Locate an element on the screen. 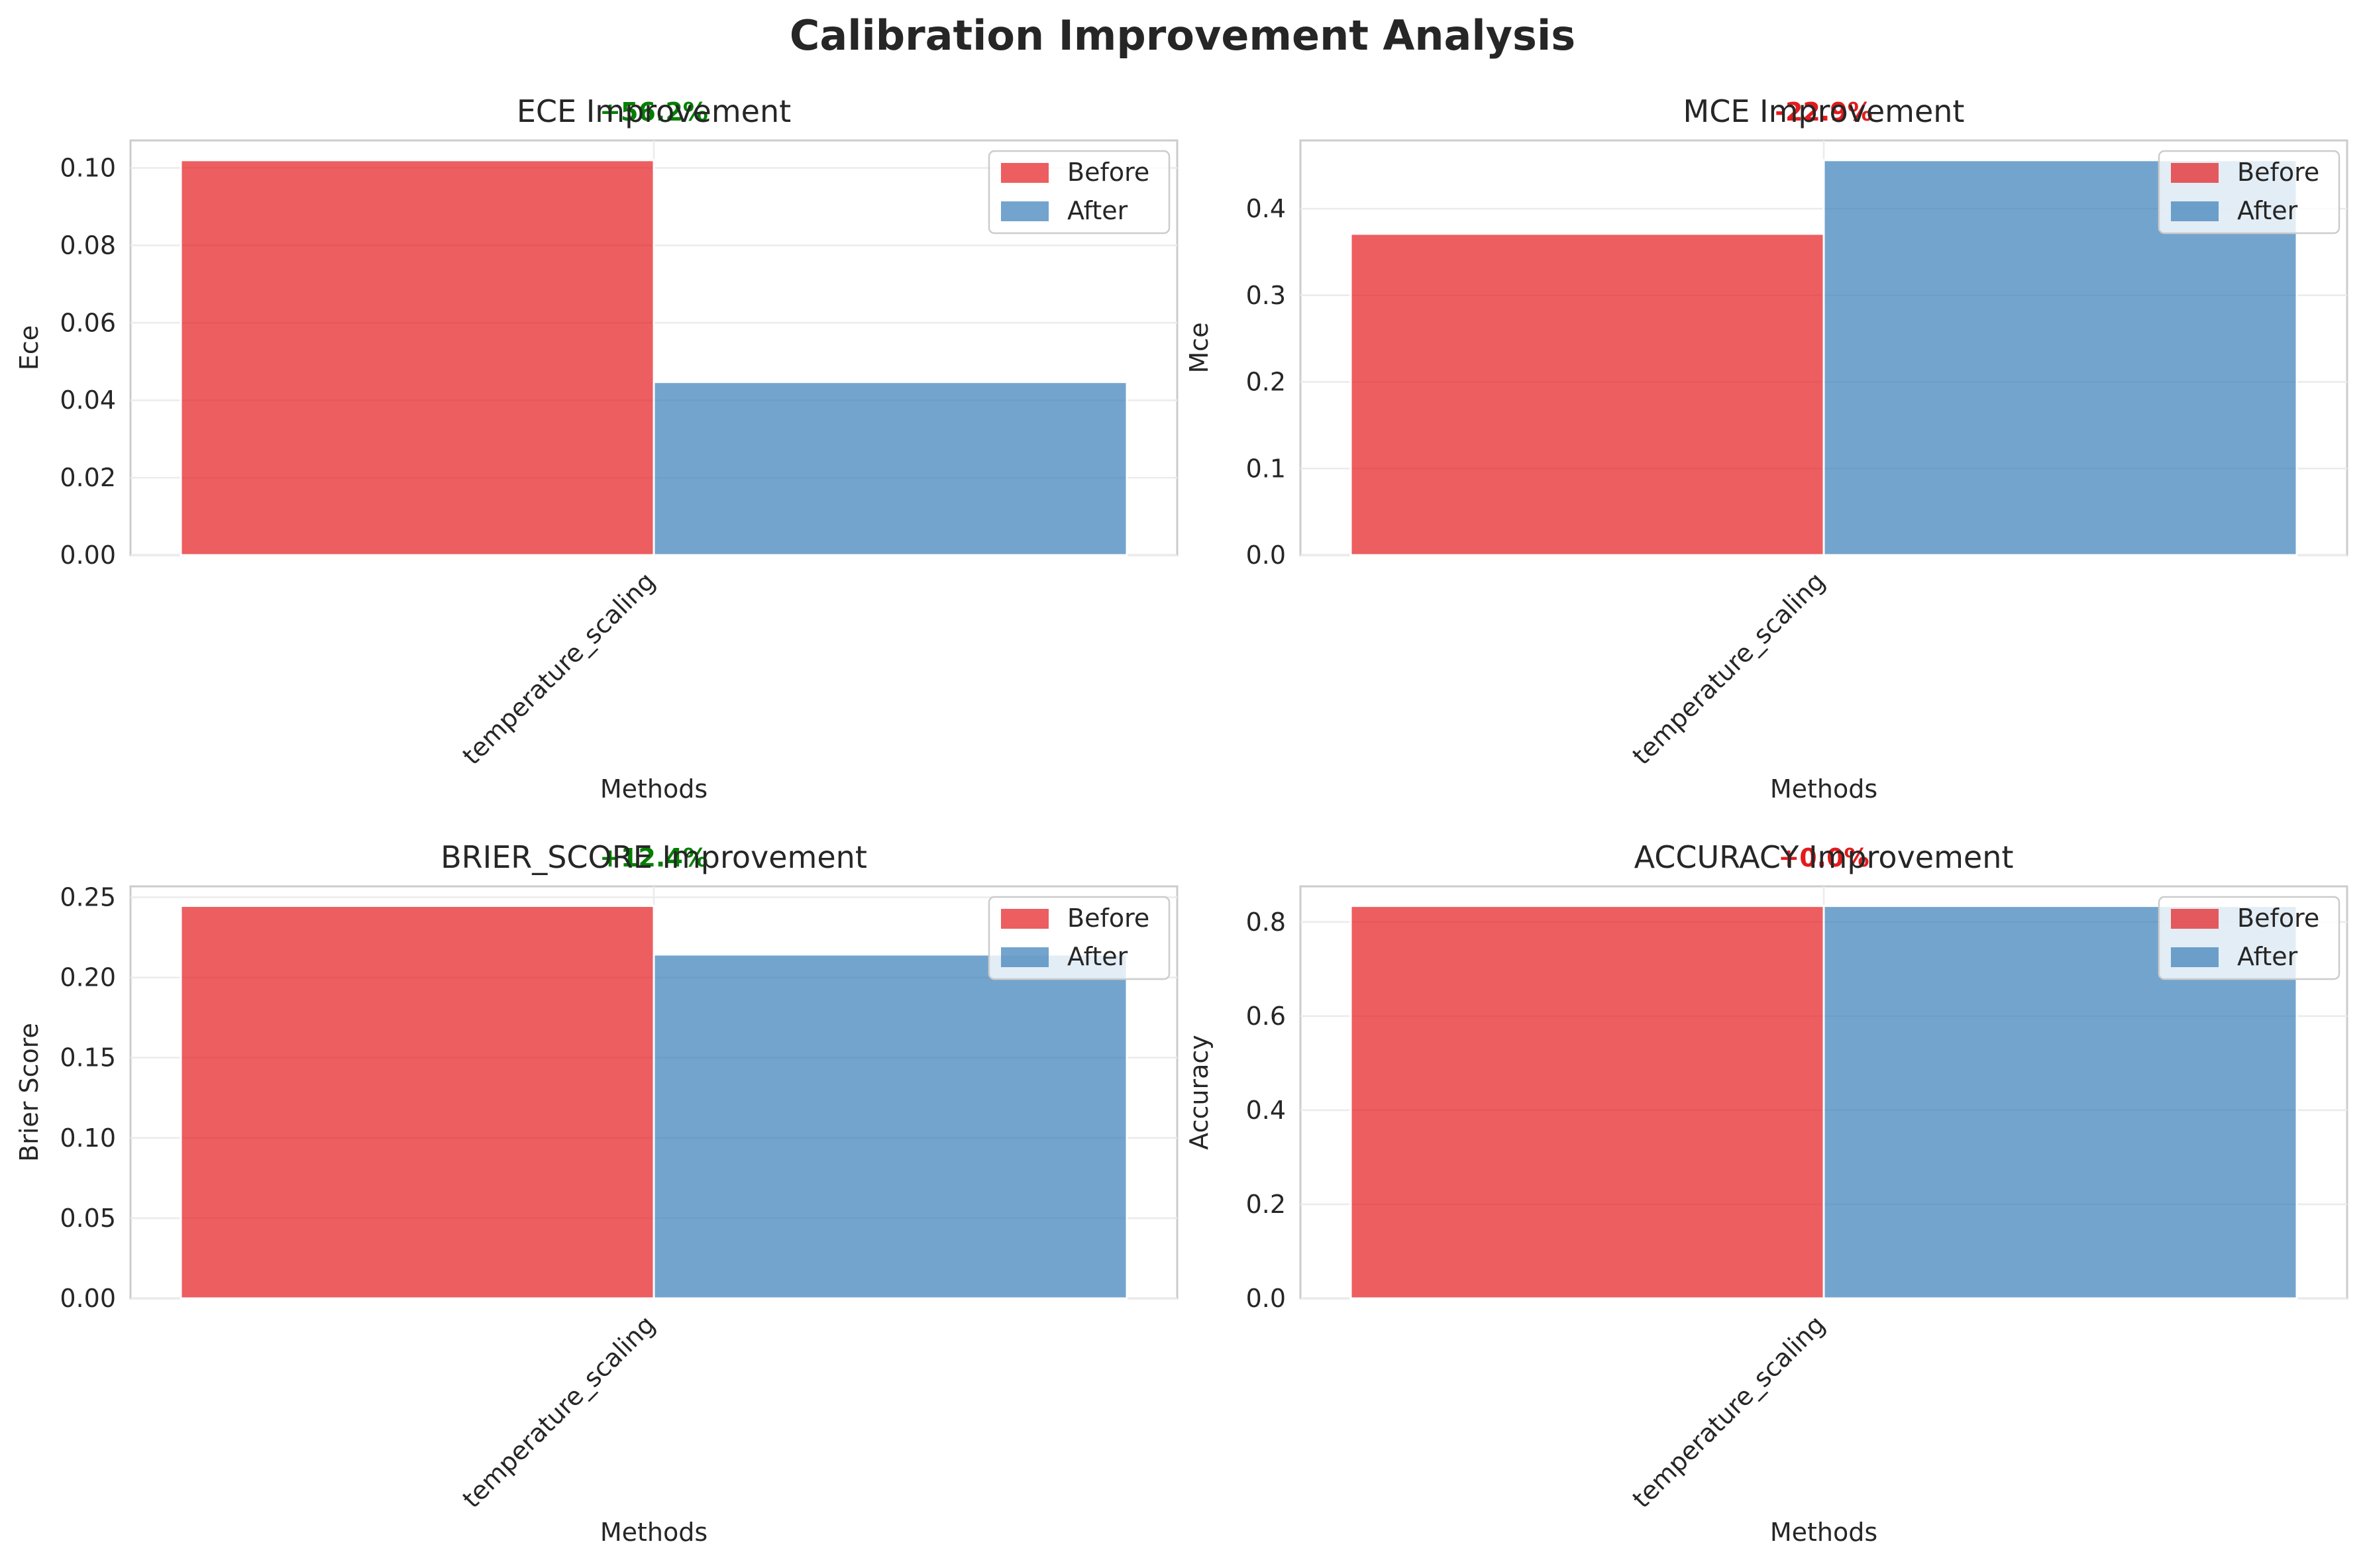  improvement-label: +56.2% is located at coordinates (654, 112).